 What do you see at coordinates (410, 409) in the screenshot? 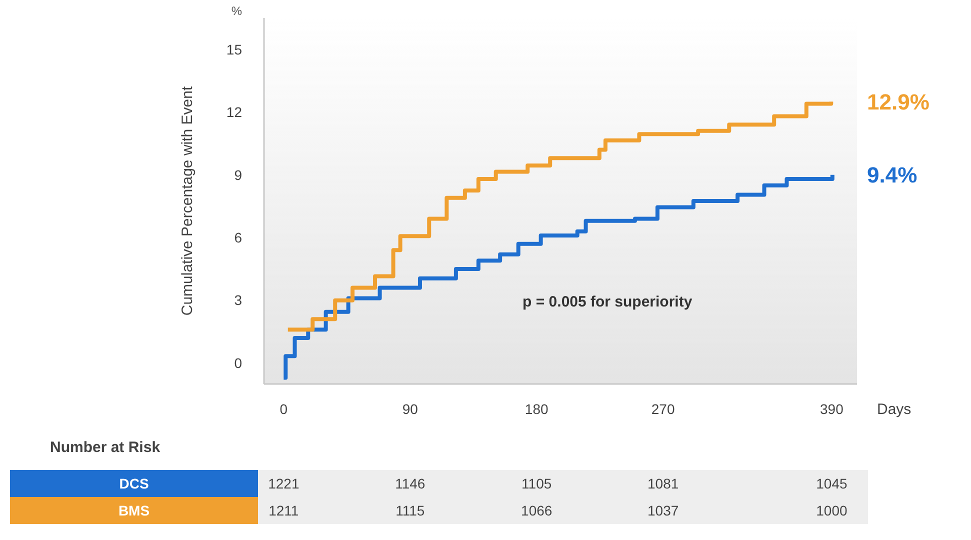
I see `x-tick-label: 90` at bounding box center [410, 409].